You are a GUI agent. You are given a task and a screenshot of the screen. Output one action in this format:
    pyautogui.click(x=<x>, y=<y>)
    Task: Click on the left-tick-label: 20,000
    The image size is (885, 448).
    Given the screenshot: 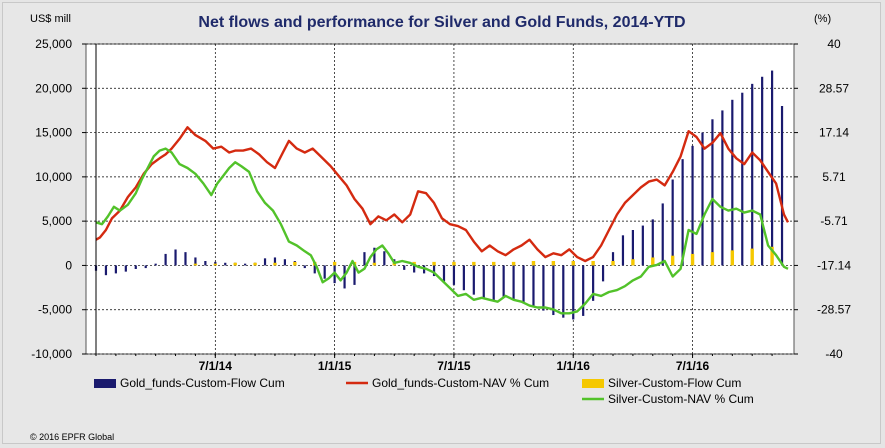 What is the action you would take?
    pyautogui.click(x=53, y=88)
    